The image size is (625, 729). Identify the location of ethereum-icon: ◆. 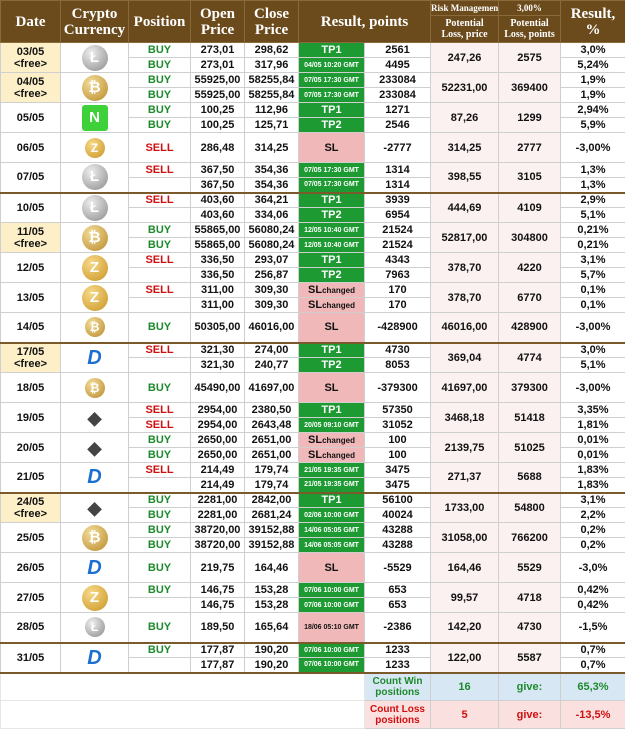
(95, 508).